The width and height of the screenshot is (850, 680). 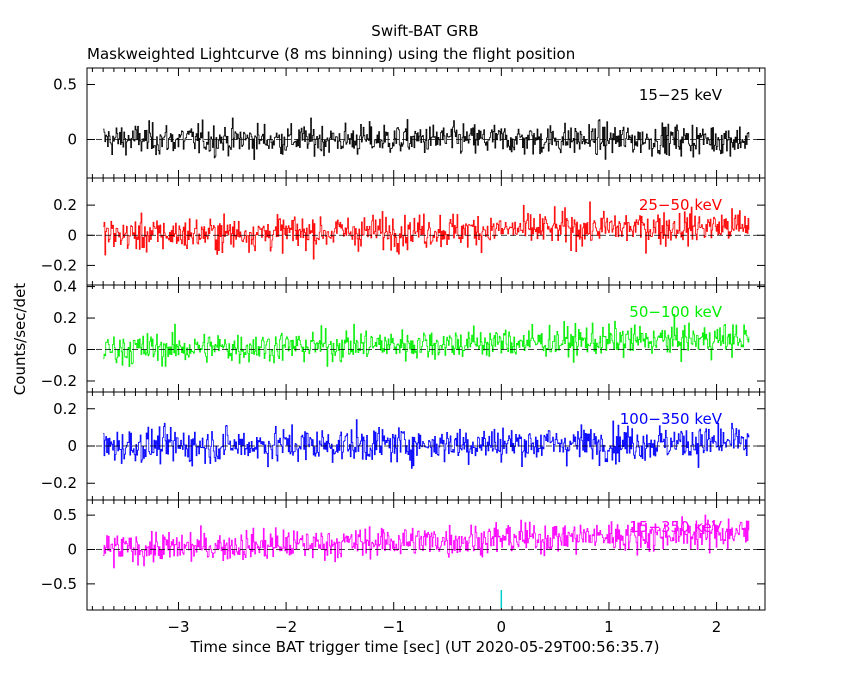 What do you see at coordinates (675, 312) in the screenshot?
I see `band-label: 50−100 keV` at bounding box center [675, 312].